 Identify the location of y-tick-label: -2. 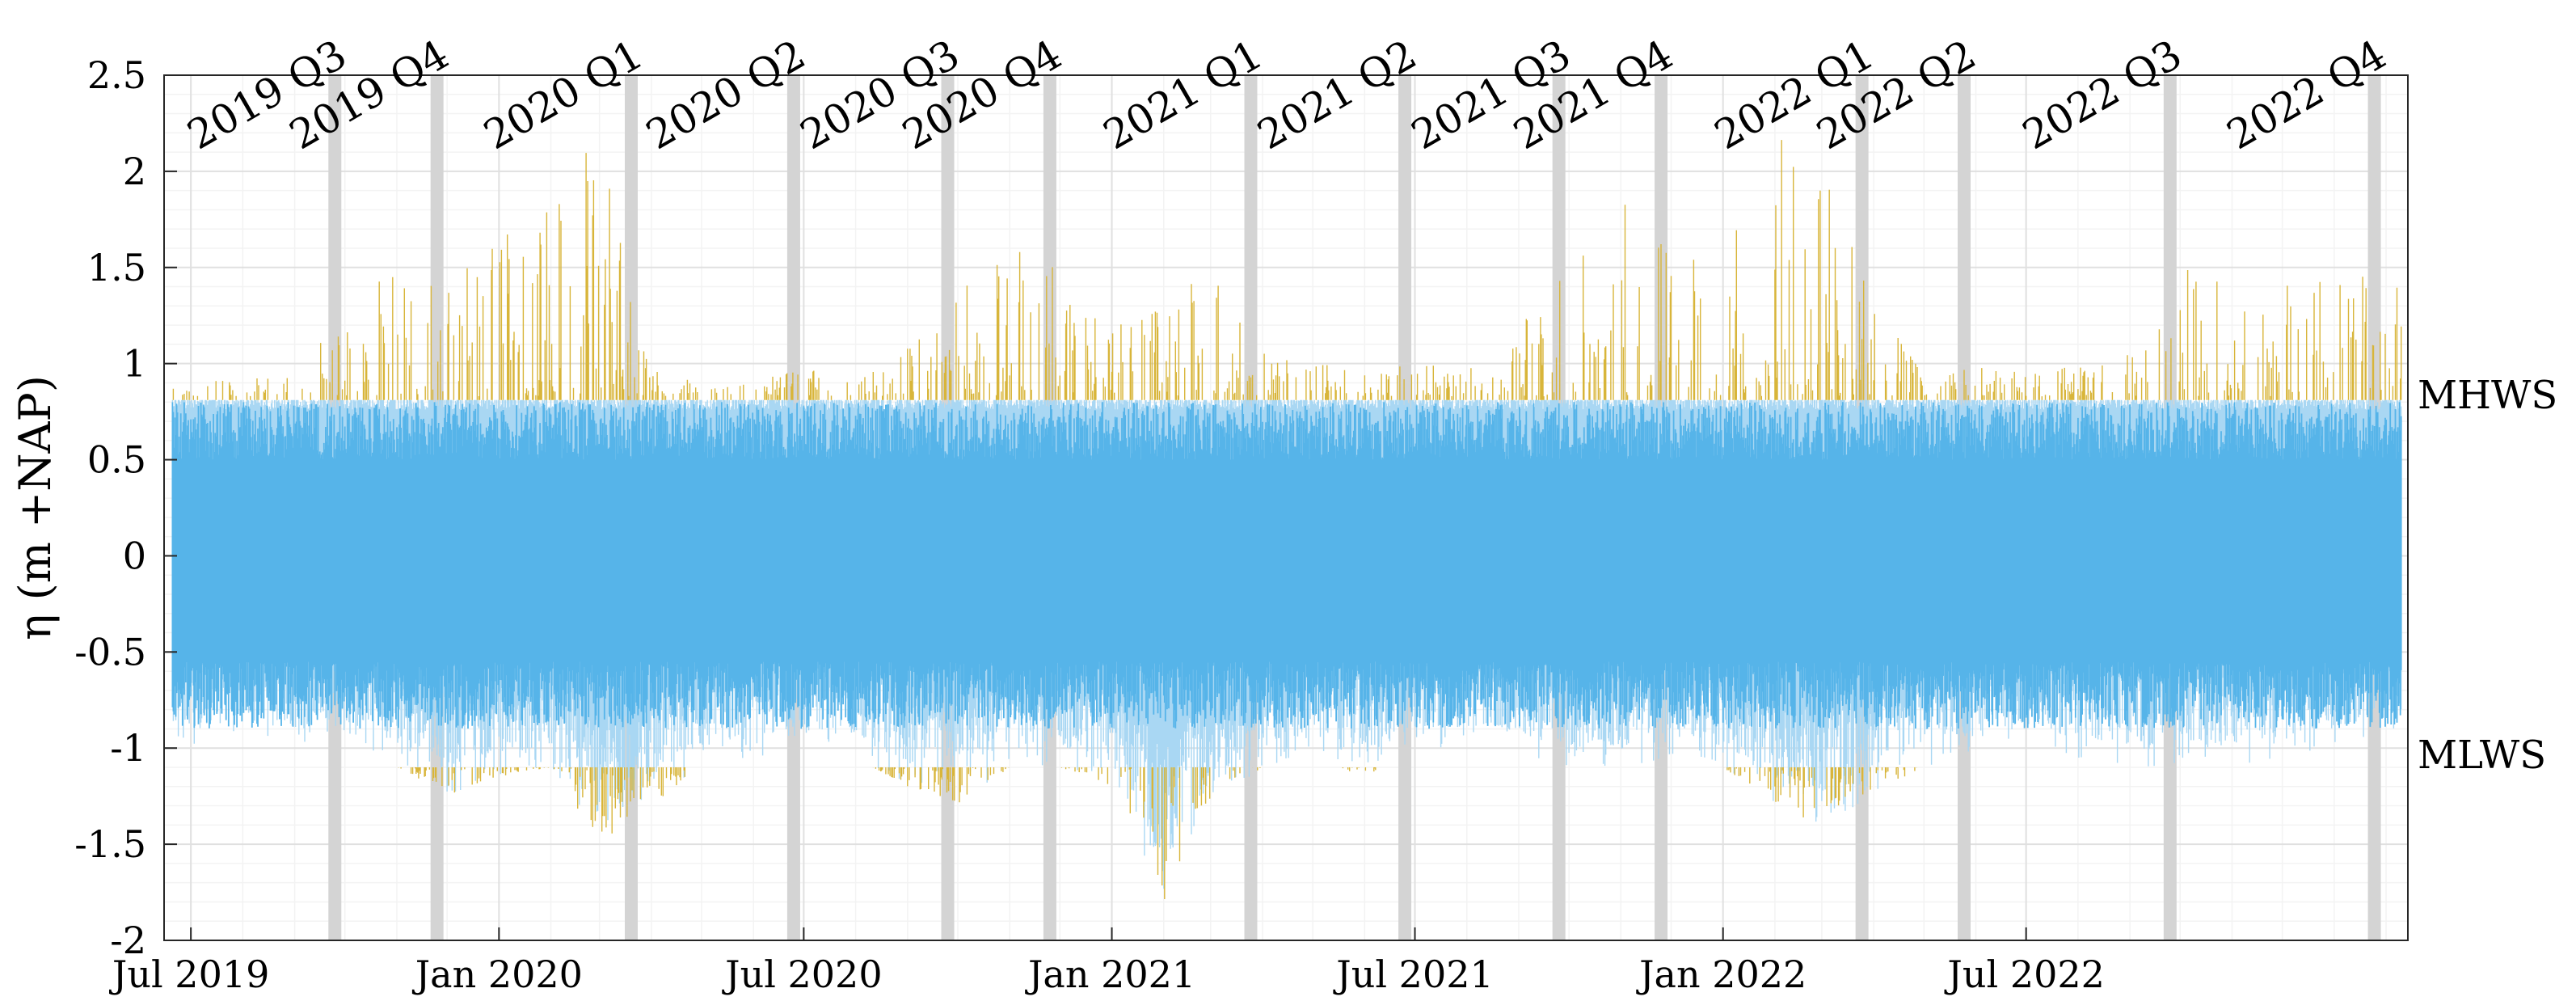
(128, 941).